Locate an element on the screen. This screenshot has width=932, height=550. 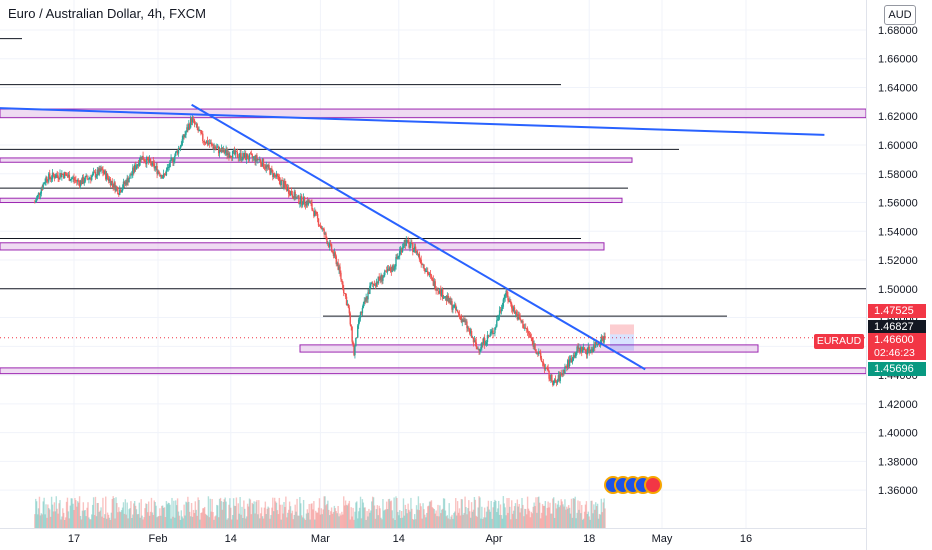
price-label-line: 1.46827 is located at coordinates (897, 327).